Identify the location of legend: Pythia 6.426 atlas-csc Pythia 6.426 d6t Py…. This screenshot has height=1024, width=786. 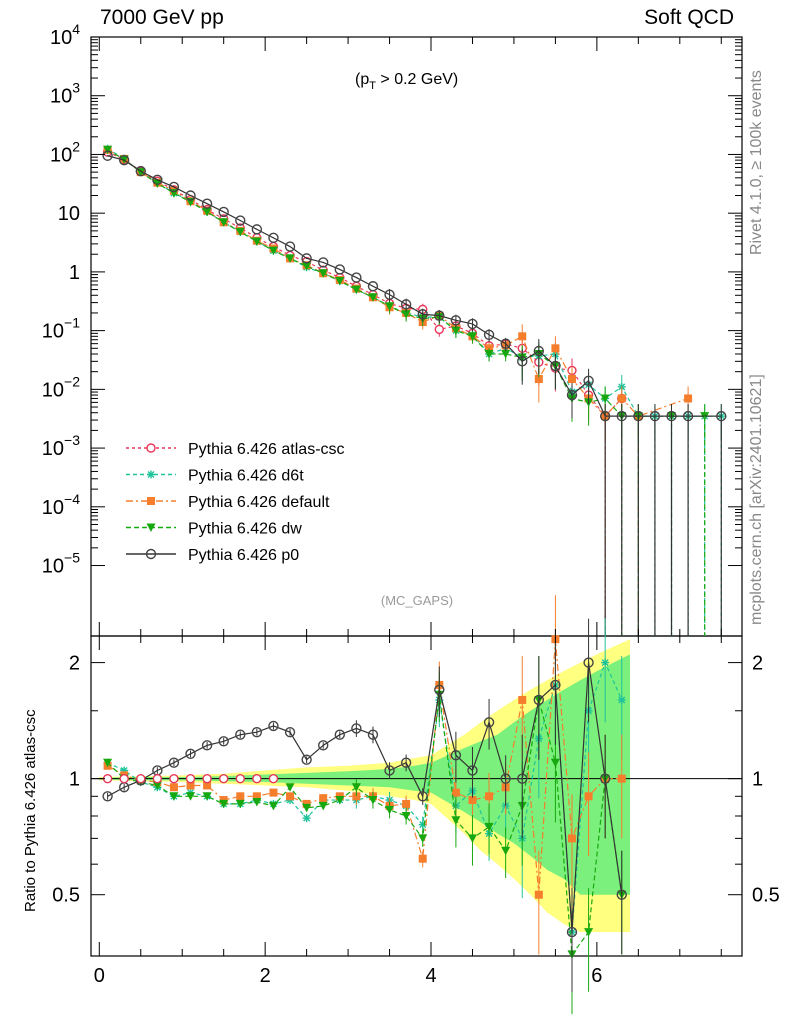
(235, 502).